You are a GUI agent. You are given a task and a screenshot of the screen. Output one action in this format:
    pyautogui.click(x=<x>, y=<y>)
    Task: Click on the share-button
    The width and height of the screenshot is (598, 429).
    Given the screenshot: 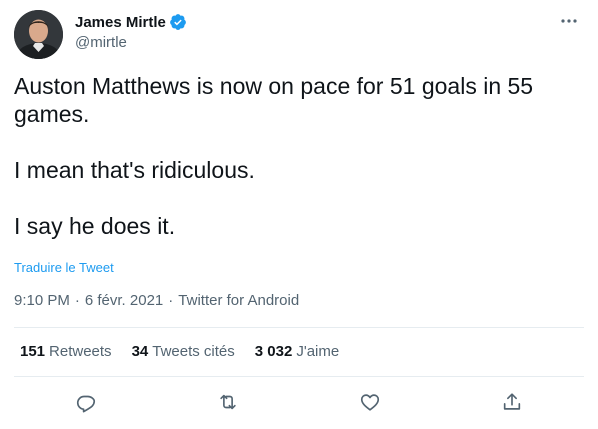 What is the action you would take?
    pyautogui.click(x=512, y=402)
    